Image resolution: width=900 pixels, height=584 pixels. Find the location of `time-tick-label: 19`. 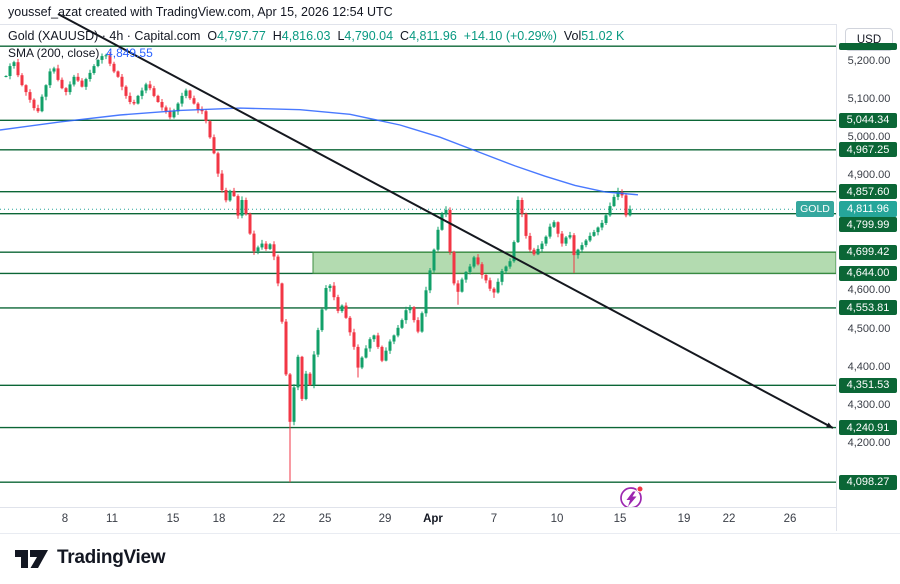

time-tick-label: 19 is located at coordinates (684, 519).